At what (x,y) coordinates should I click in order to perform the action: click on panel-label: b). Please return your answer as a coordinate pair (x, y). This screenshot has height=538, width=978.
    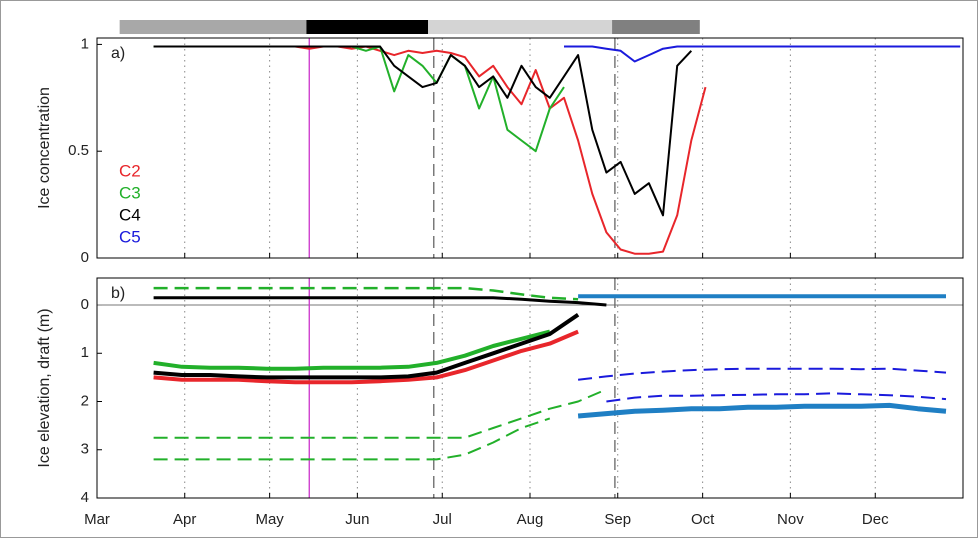
    Looking at the image, I should click on (118, 293).